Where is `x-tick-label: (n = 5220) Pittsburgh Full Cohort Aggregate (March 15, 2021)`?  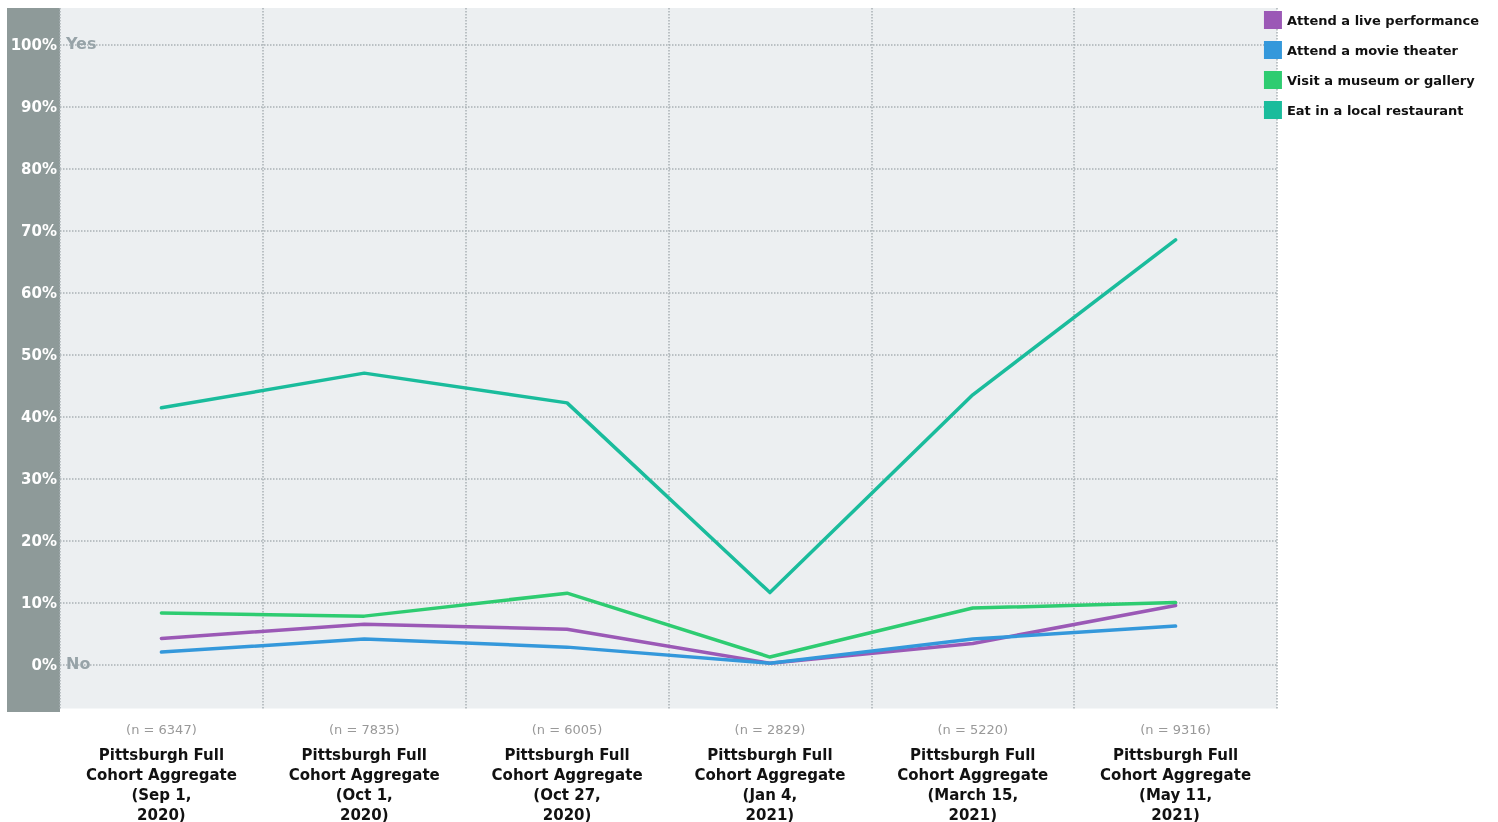
x-tick-label: (n = 5220) Pittsburgh Full Cohort Aggregate (March 15, 2021) is located at coordinates (973, 772).